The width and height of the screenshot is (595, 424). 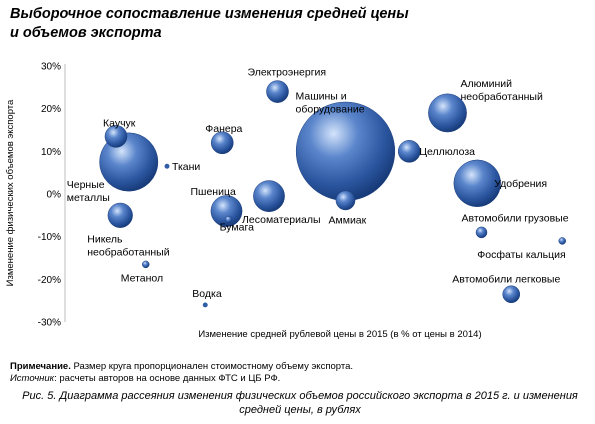 I want to click on bubble-label: Аммиак, so click(x=348, y=220).